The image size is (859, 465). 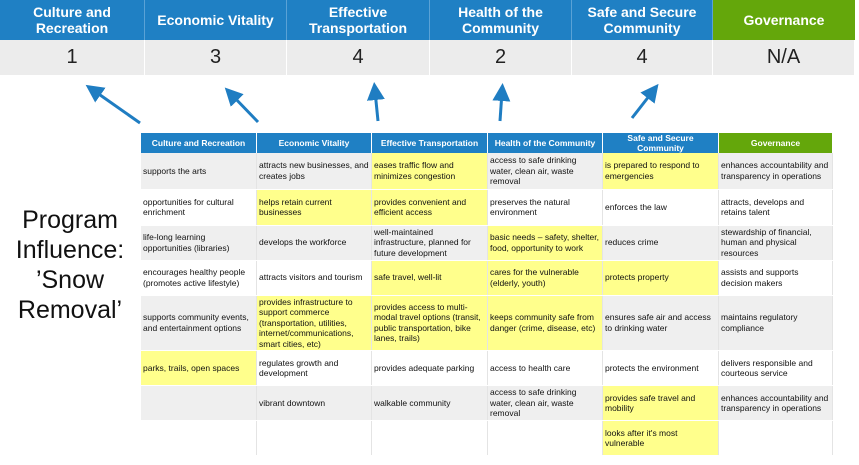 I want to click on table-cell: enforces the law, so click(x=660, y=207).